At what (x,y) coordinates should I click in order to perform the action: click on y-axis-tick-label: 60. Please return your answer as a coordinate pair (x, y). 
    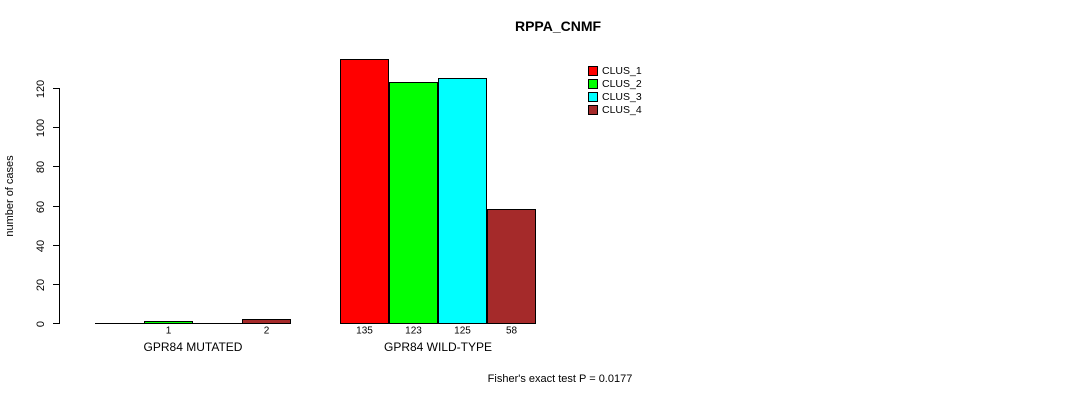
    Looking at the image, I should click on (41, 206).